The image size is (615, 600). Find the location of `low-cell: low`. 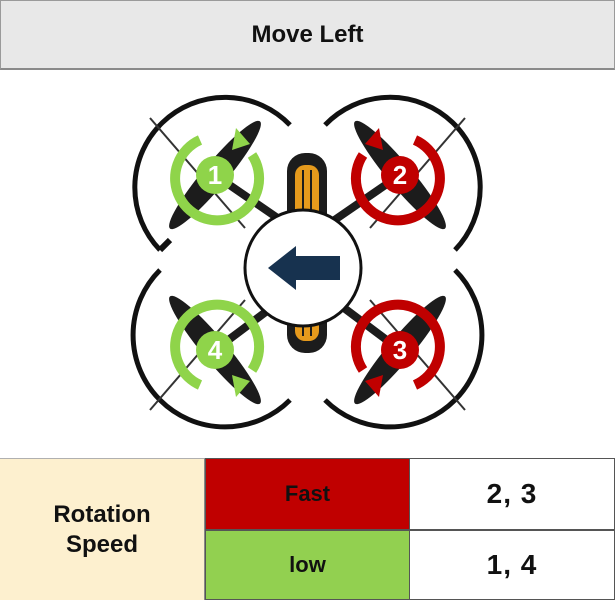

low-cell: low is located at coordinates (307, 565).